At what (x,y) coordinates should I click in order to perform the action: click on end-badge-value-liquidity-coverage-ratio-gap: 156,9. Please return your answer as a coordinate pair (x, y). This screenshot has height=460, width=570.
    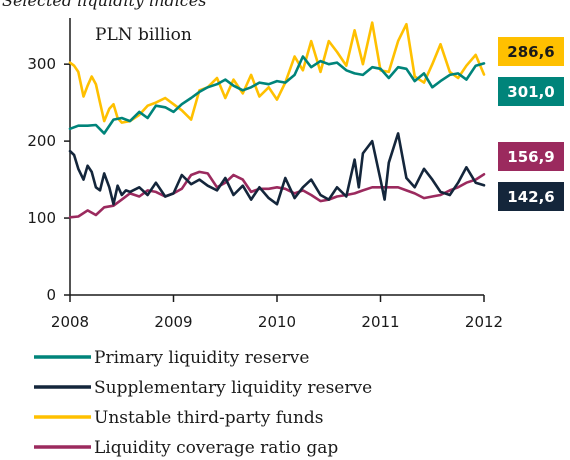
    Looking at the image, I should click on (530, 157).